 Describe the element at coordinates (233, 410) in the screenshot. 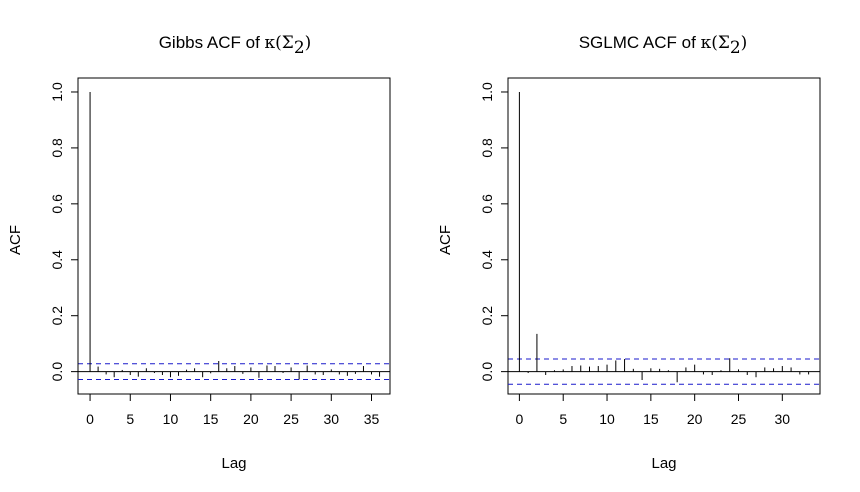

I see `x-axis: 0 5 10 15 20 25 30 35` at that location.